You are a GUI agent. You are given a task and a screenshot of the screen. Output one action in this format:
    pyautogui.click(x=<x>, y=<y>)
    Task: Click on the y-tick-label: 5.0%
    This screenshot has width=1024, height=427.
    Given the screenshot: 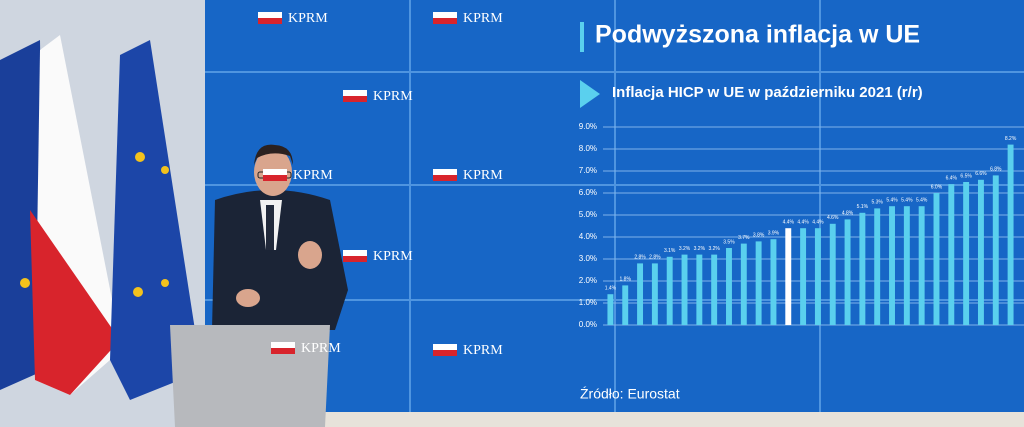 What is the action you would take?
    pyautogui.click(x=588, y=214)
    